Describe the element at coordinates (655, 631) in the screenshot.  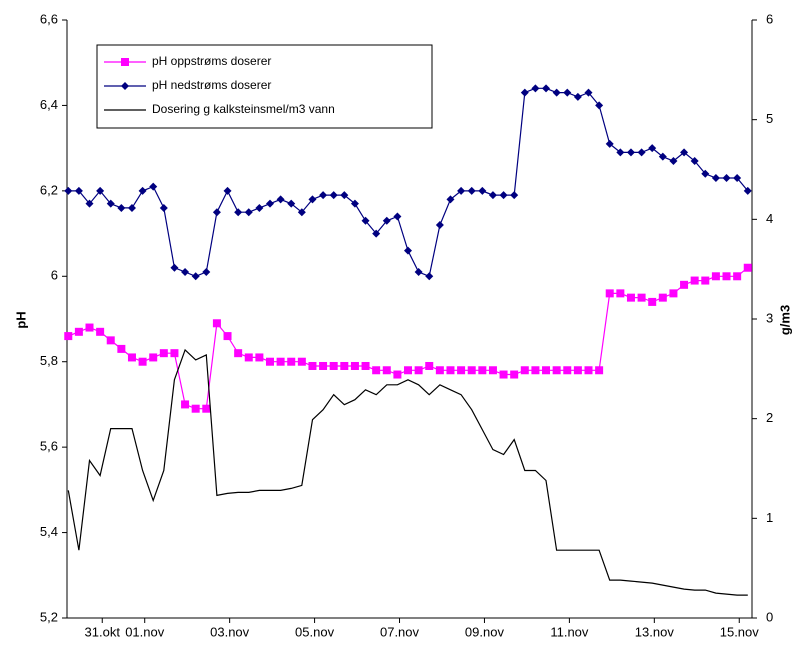
I see `x-tick-label: 13.nov` at that location.